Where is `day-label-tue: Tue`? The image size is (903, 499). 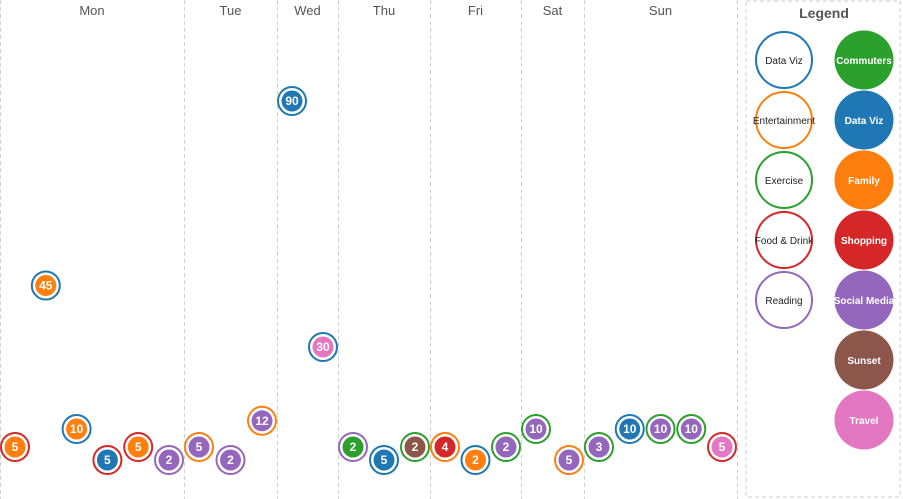 day-label-tue: Tue is located at coordinates (231, 10).